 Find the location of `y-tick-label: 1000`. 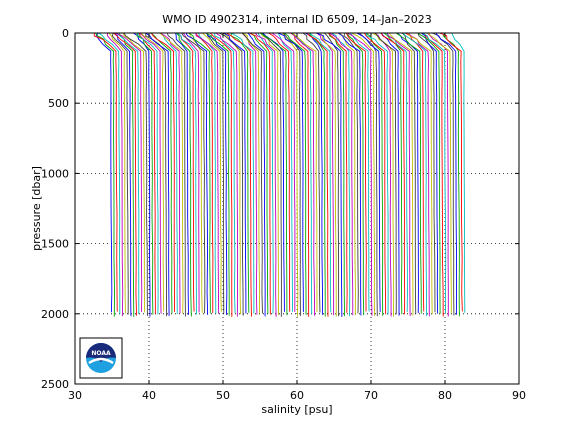

y-tick-label: 1000 is located at coordinates (55, 173).